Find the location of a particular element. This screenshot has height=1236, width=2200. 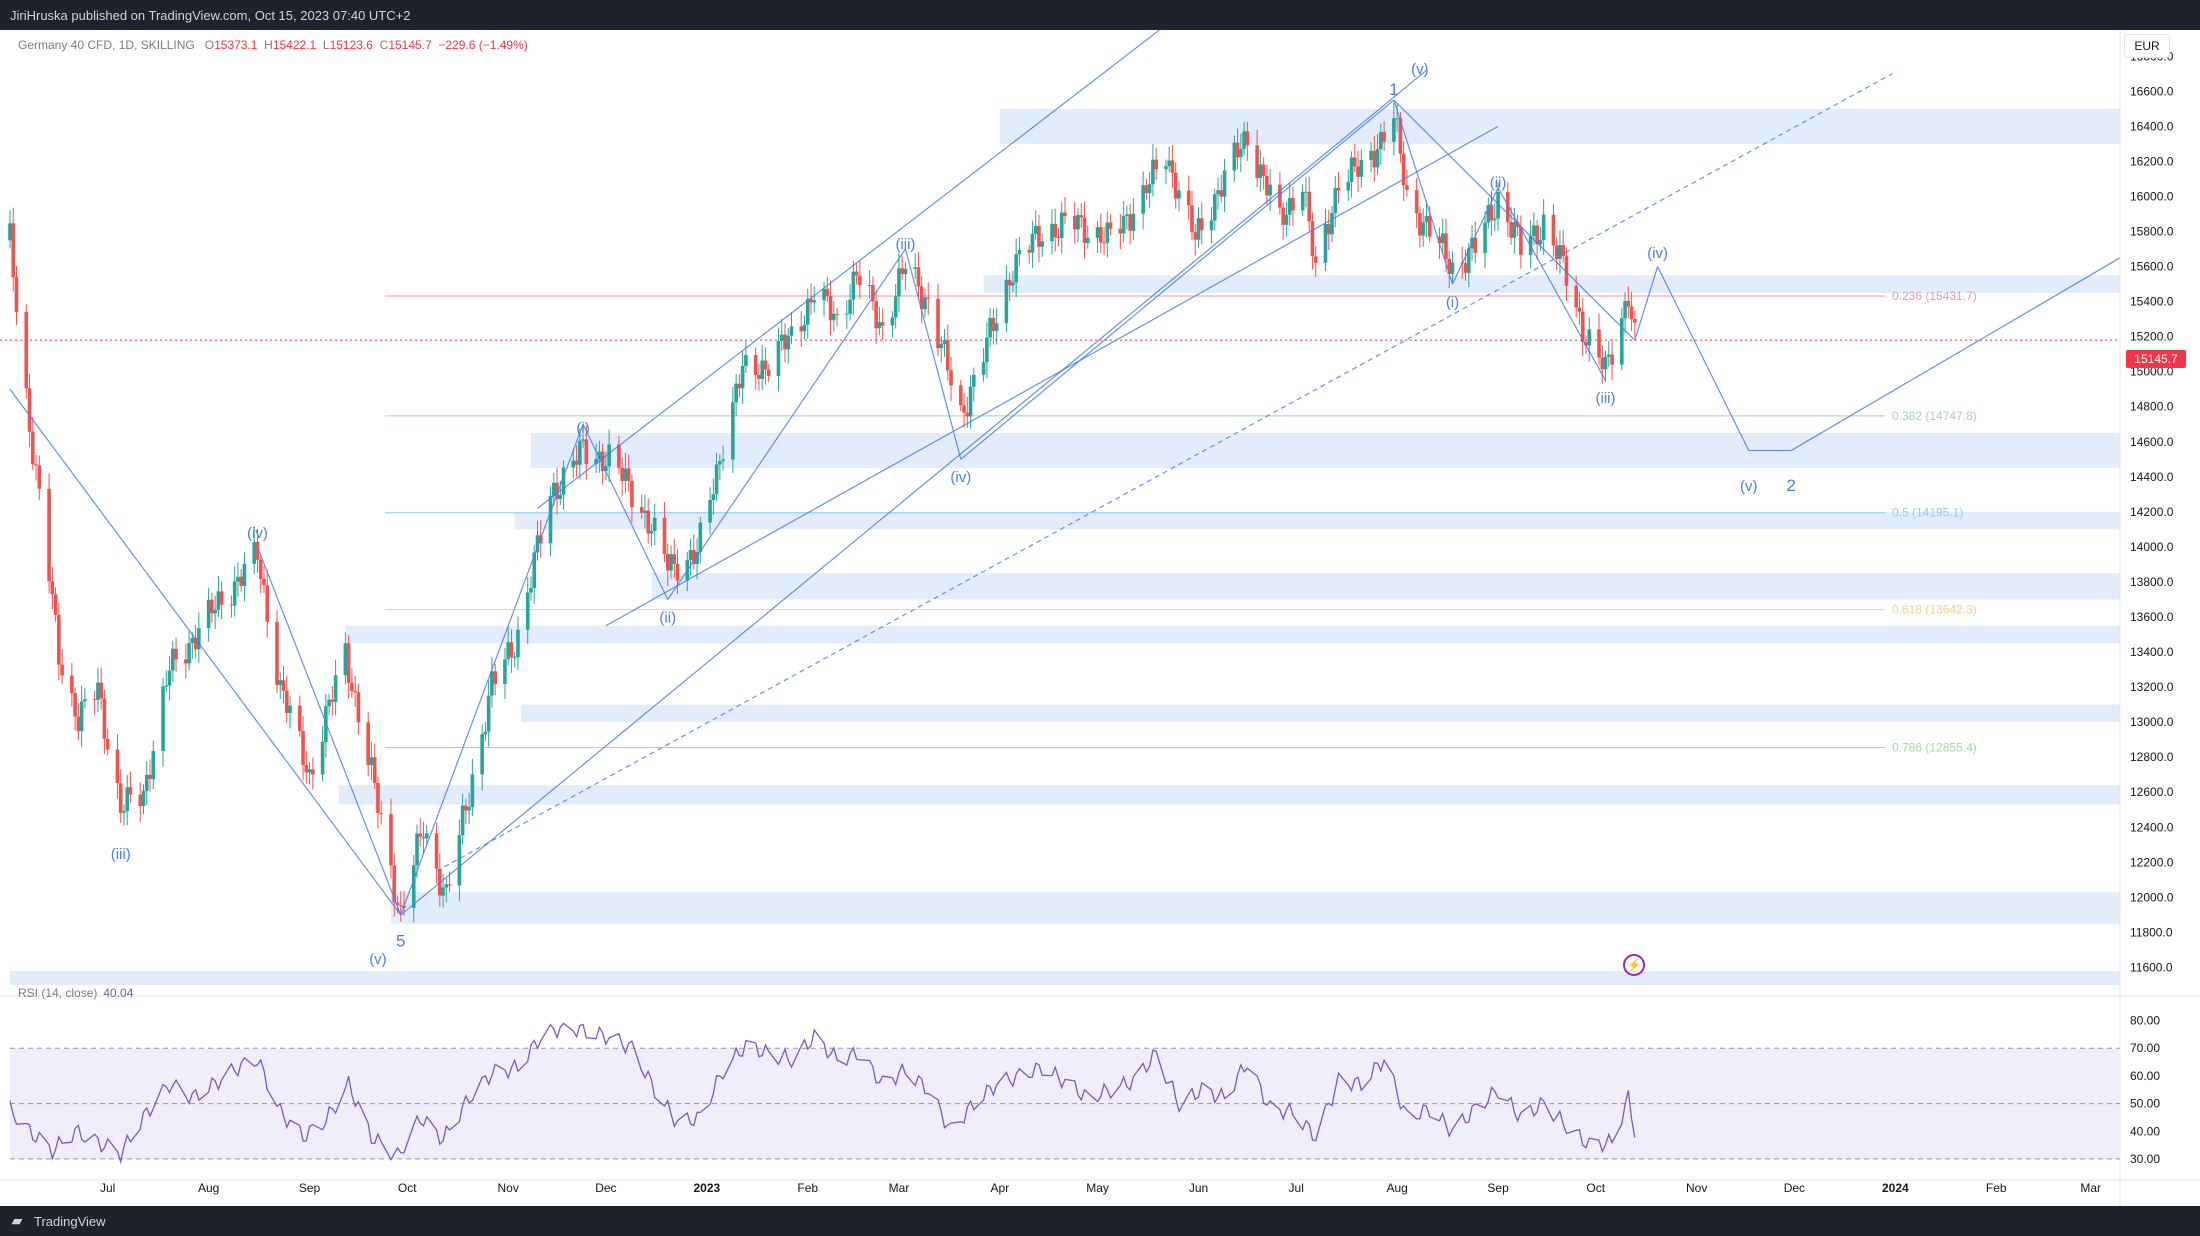

rsi-tick-label: 60.00 is located at coordinates (2145, 1076).